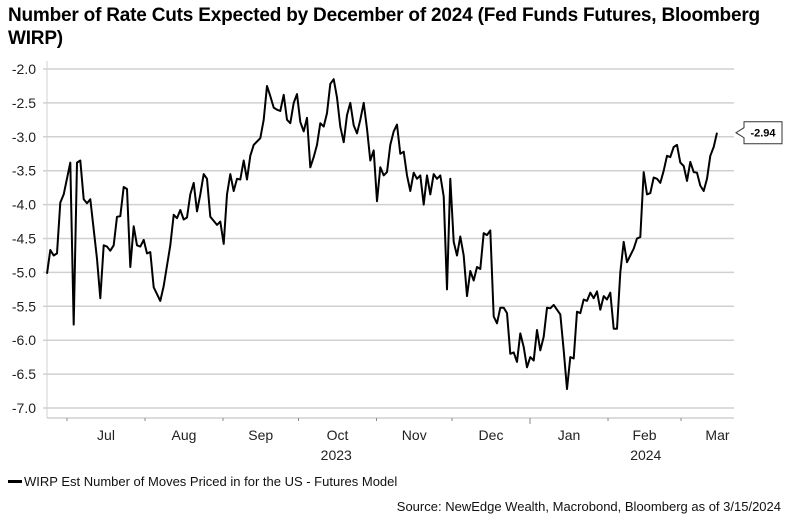 The height and width of the screenshot is (526, 791). I want to click on x-year-label: 2023, so click(336, 455).